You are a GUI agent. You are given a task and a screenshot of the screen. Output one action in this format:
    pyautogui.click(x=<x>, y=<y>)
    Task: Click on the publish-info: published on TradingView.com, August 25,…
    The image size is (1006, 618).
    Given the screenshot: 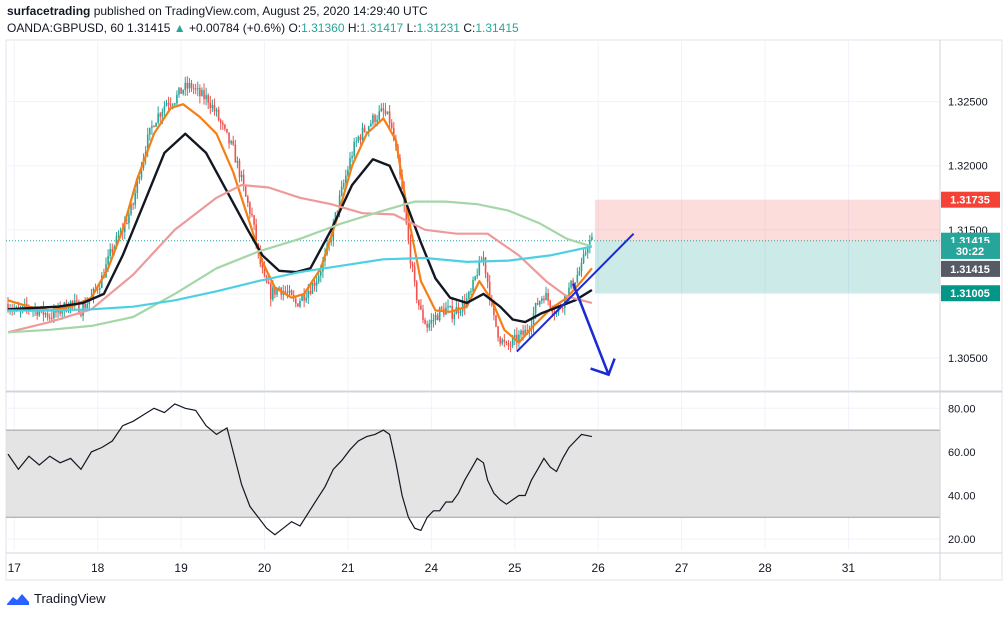 What is the action you would take?
    pyautogui.click(x=260, y=11)
    